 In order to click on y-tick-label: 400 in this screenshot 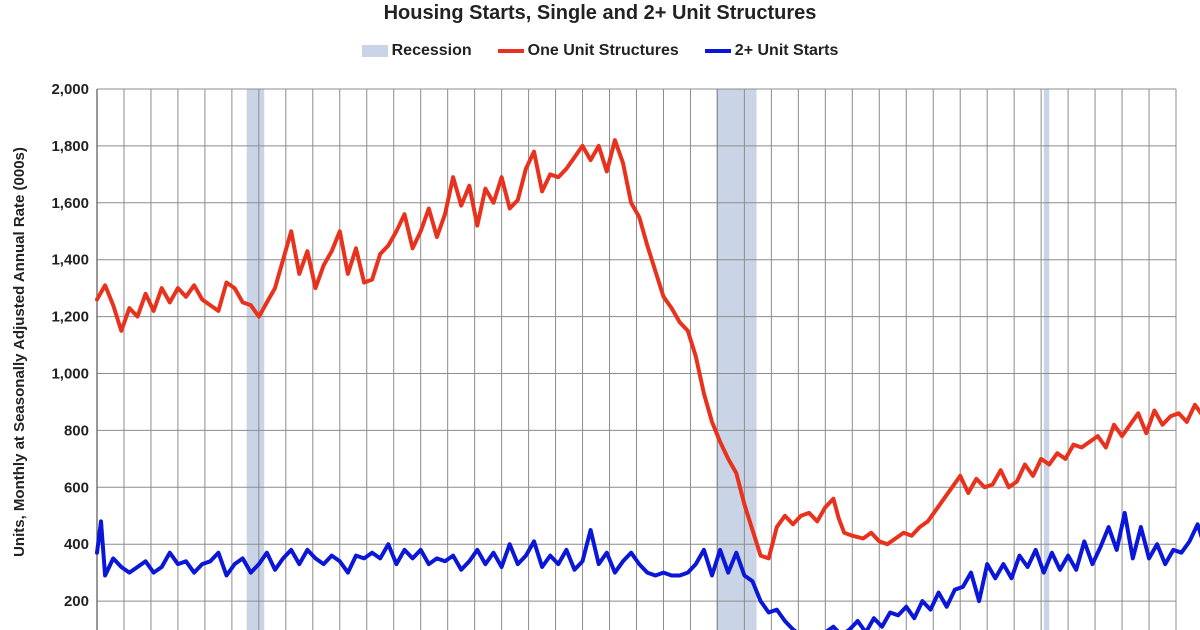, I will do `click(76, 544)`.